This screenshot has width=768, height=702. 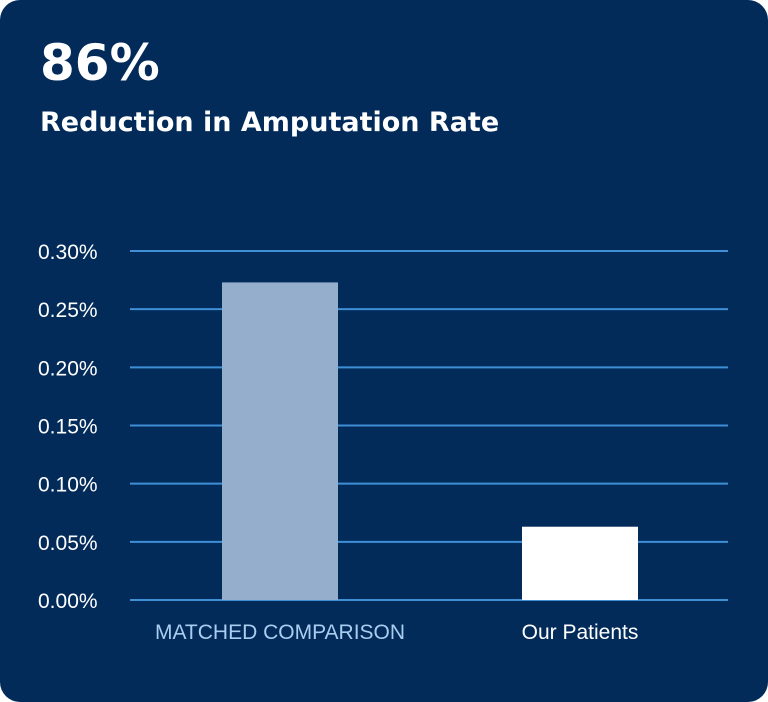 I want to click on y-tick-label: 0.25%, so click(x=68, y=310).